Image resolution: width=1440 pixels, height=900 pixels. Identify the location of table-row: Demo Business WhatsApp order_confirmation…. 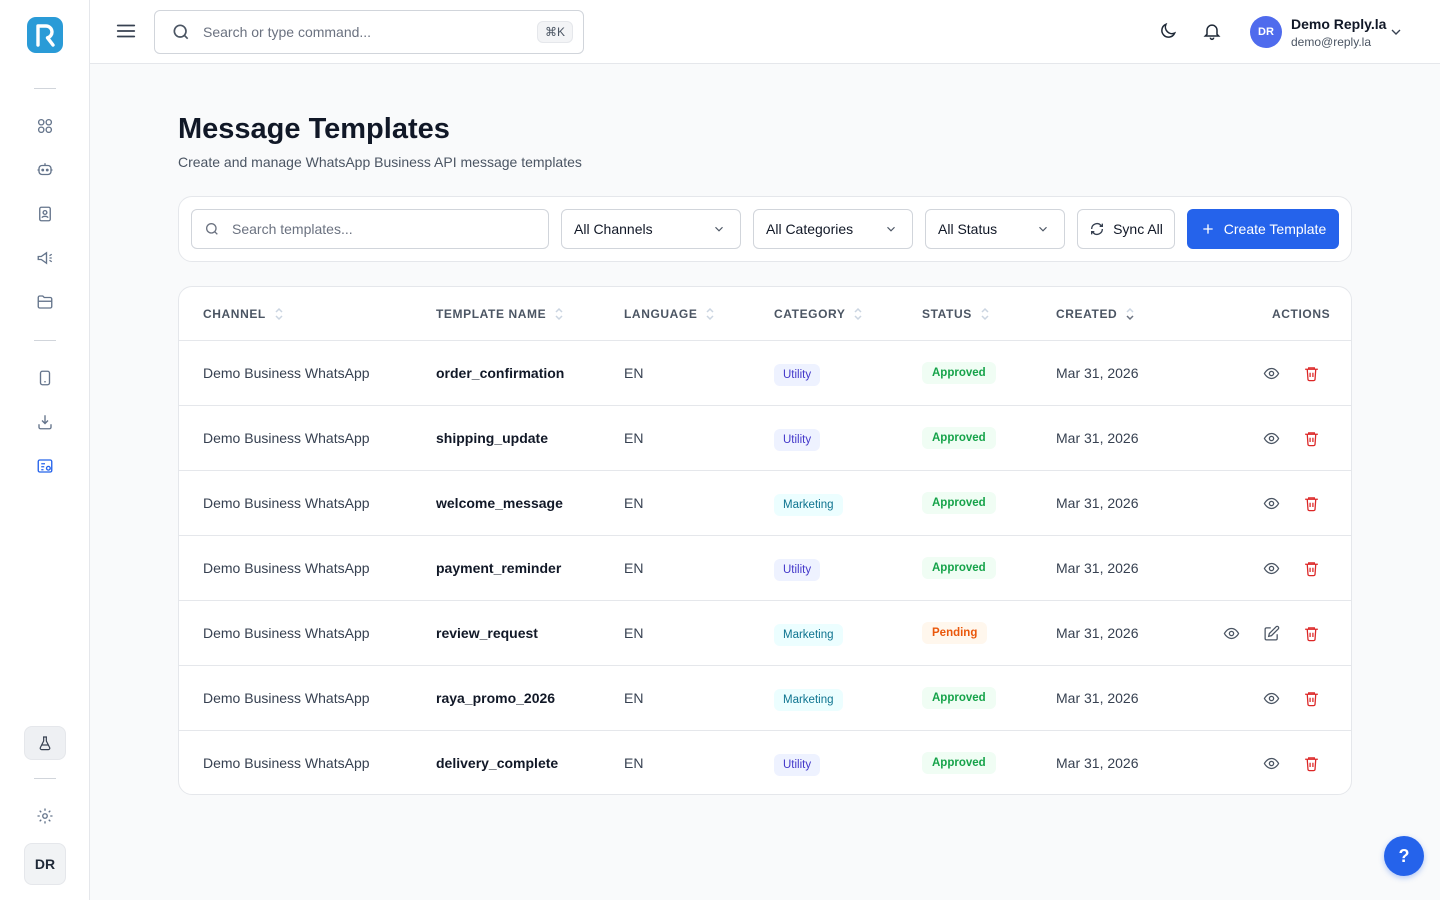
(765, 372).